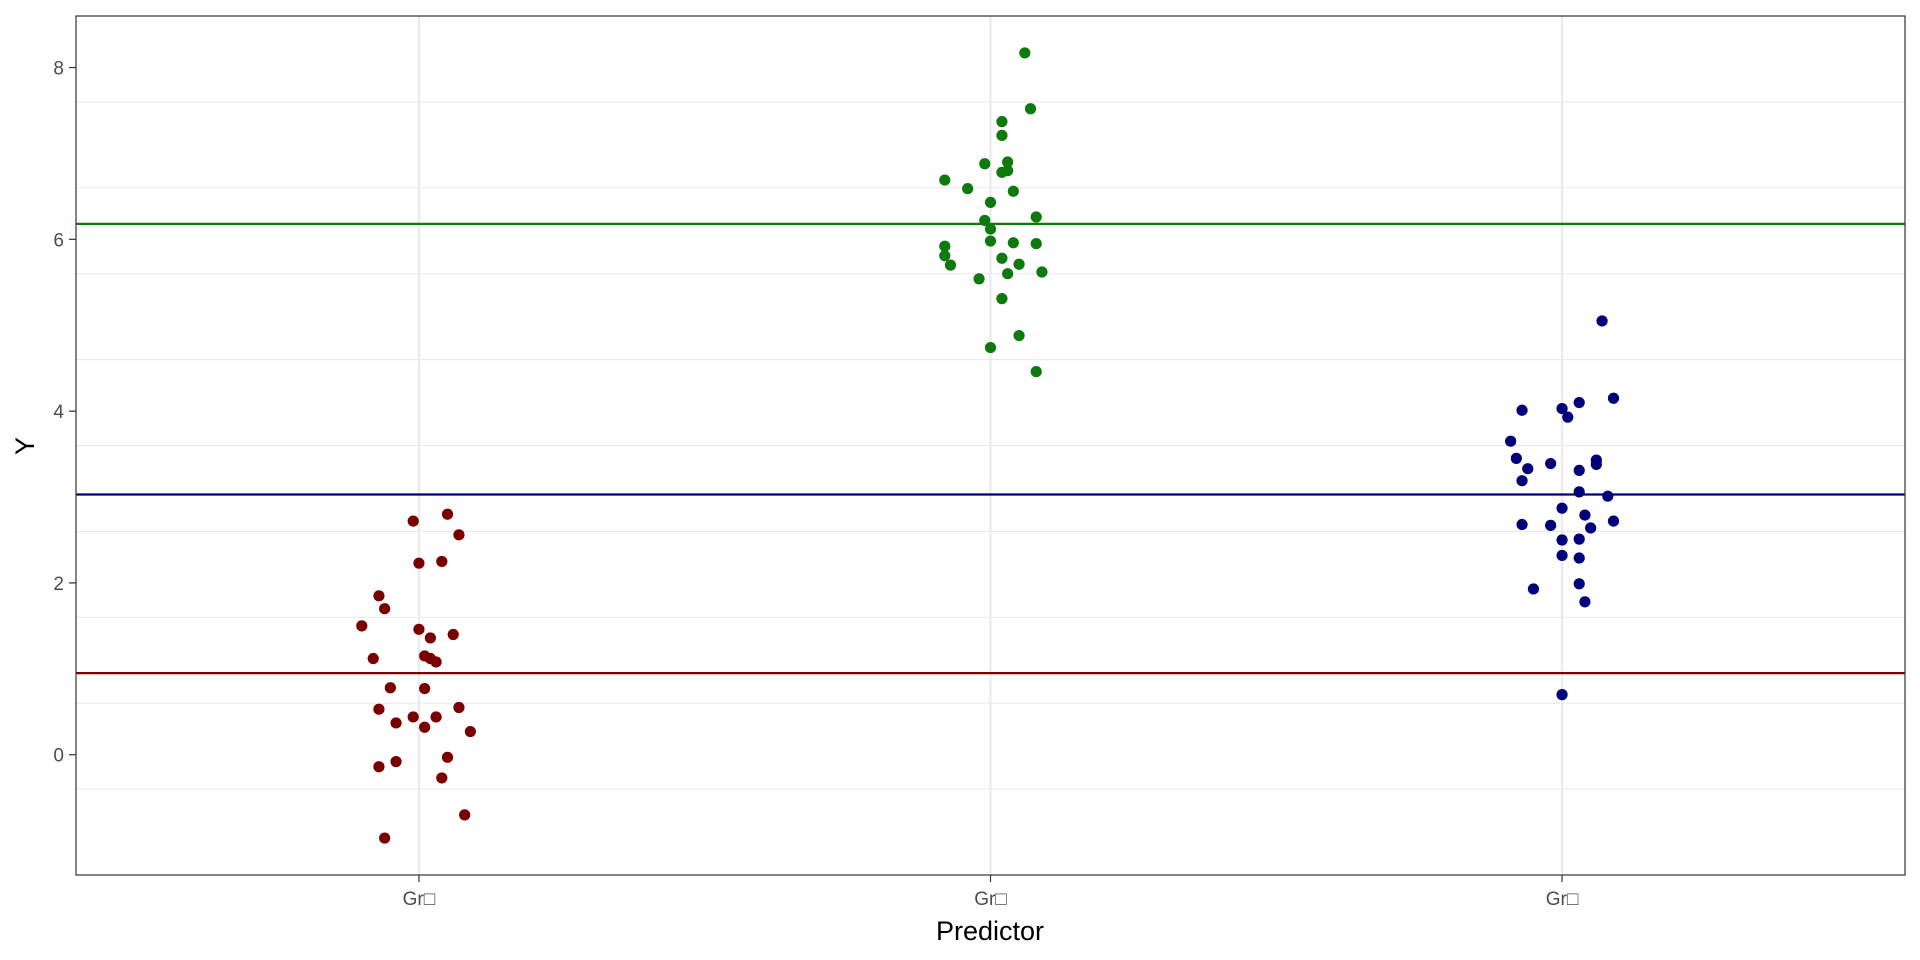 The image size is (1920, 960). What do you see at coordinates (25, 446) in the screenshot?
I see `y-axis-title: Y` at bounding box center [25, 446].